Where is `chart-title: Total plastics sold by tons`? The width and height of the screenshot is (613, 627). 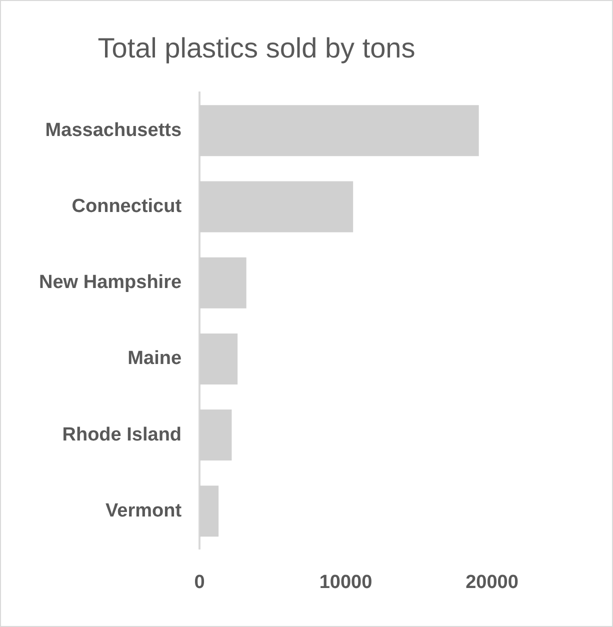
chart-title: Total plastics sold by tons is located at coordinates (257, 48).